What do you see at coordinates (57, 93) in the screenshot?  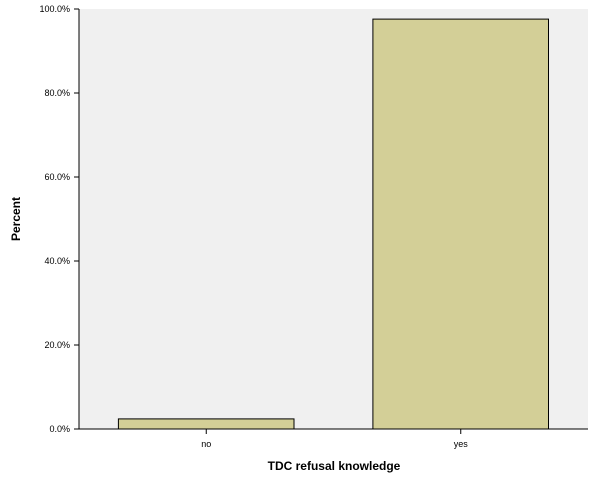 I see `y-tick-label: 80.0%` at bounding box center [57, 93].